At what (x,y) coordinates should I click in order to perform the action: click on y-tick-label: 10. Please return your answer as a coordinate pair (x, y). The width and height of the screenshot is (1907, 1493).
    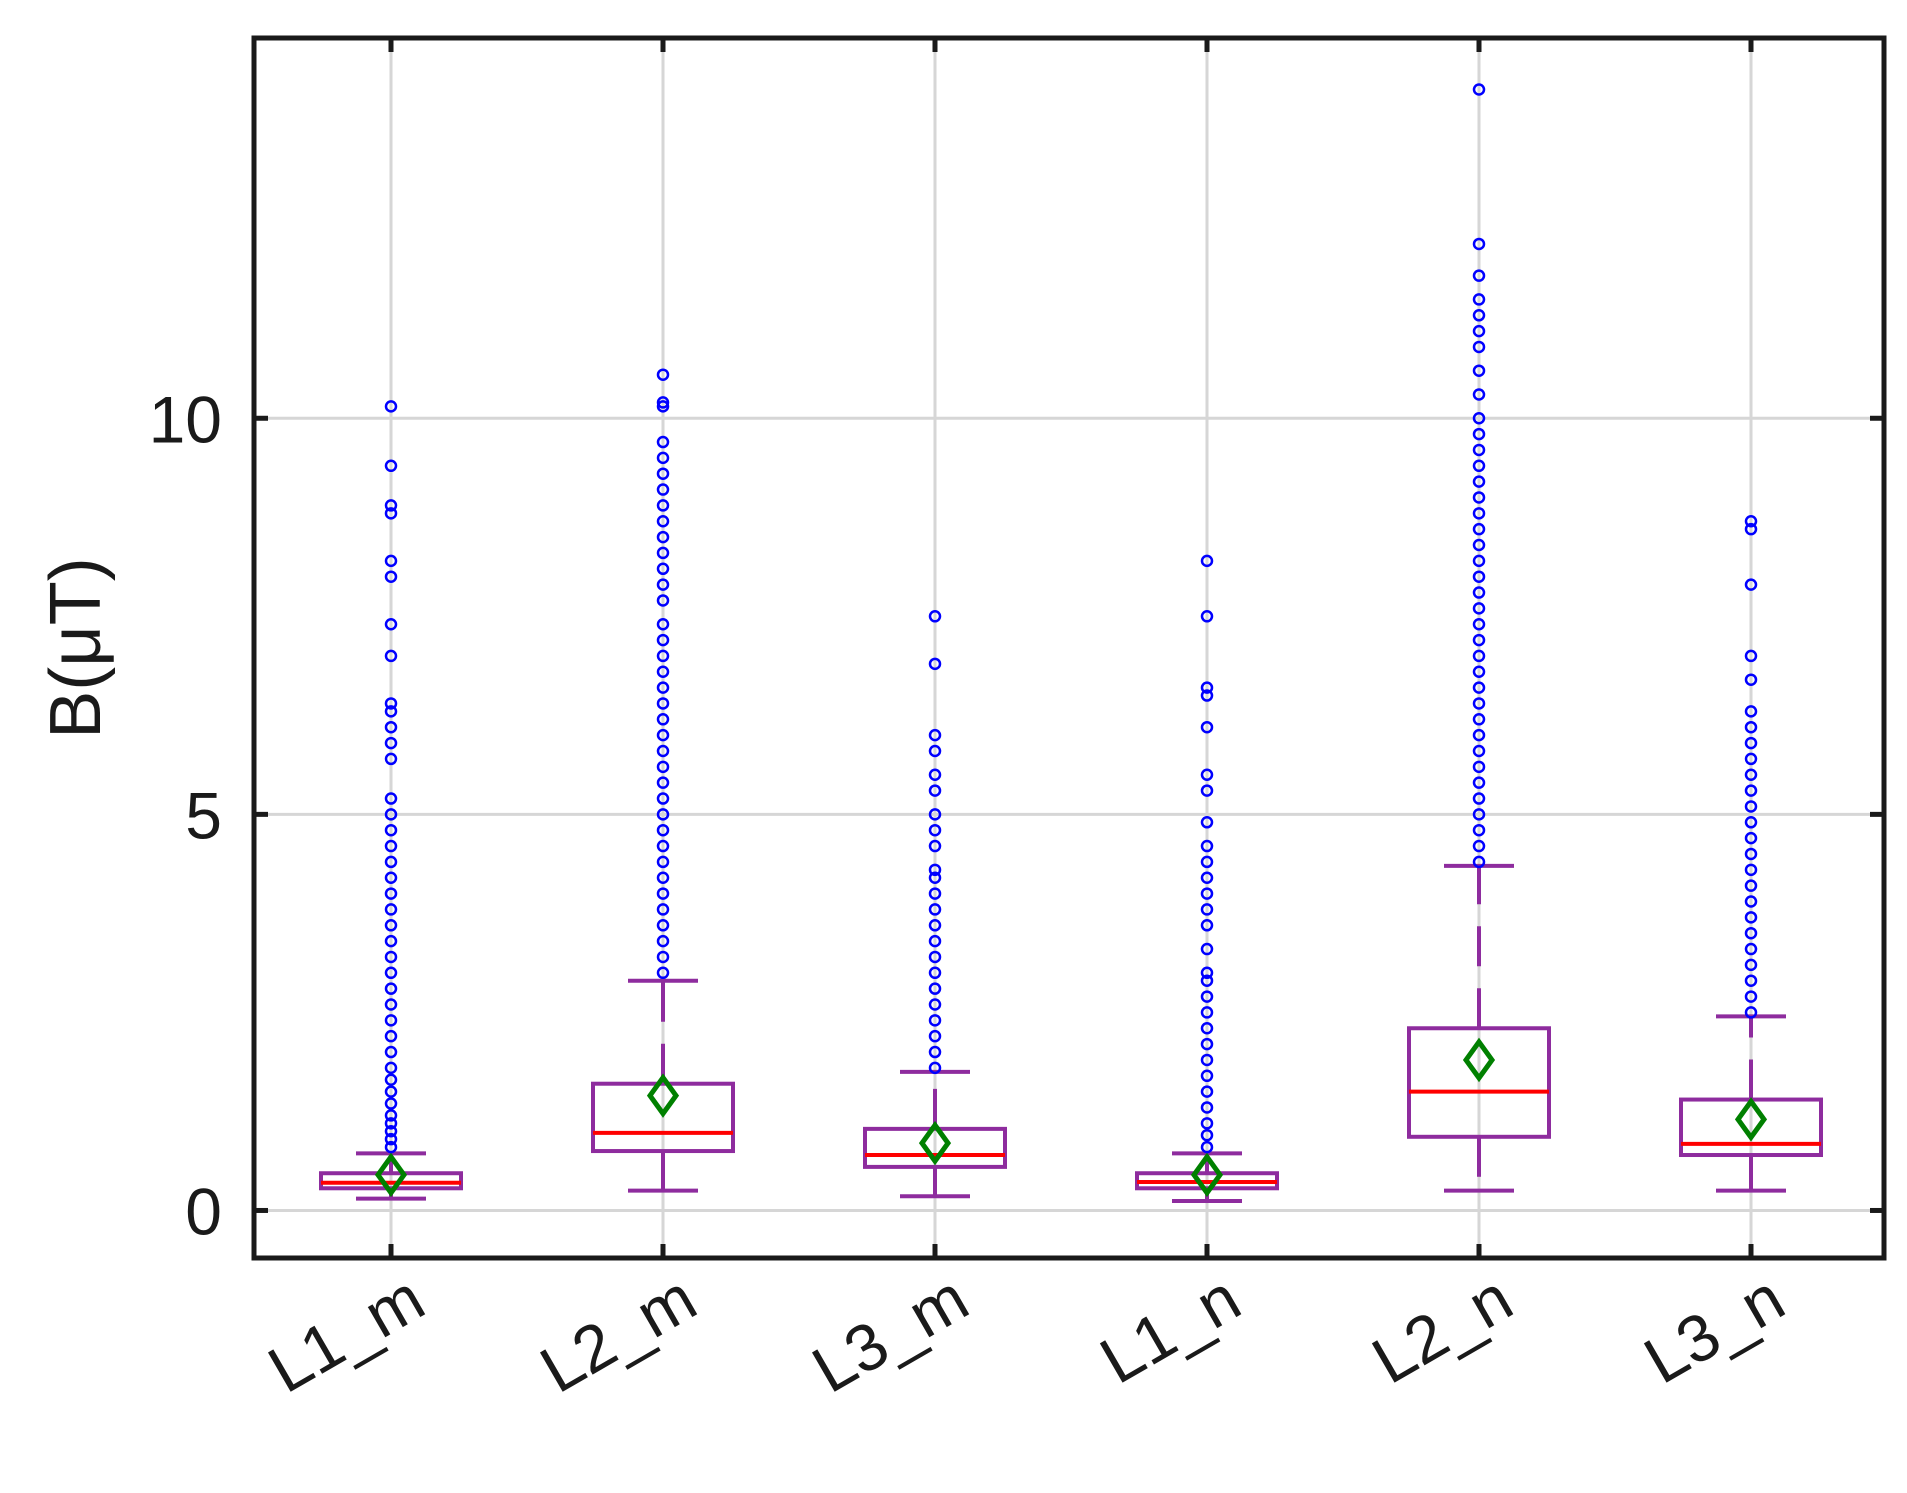
    Looking at the image, I should click on (185, 419).